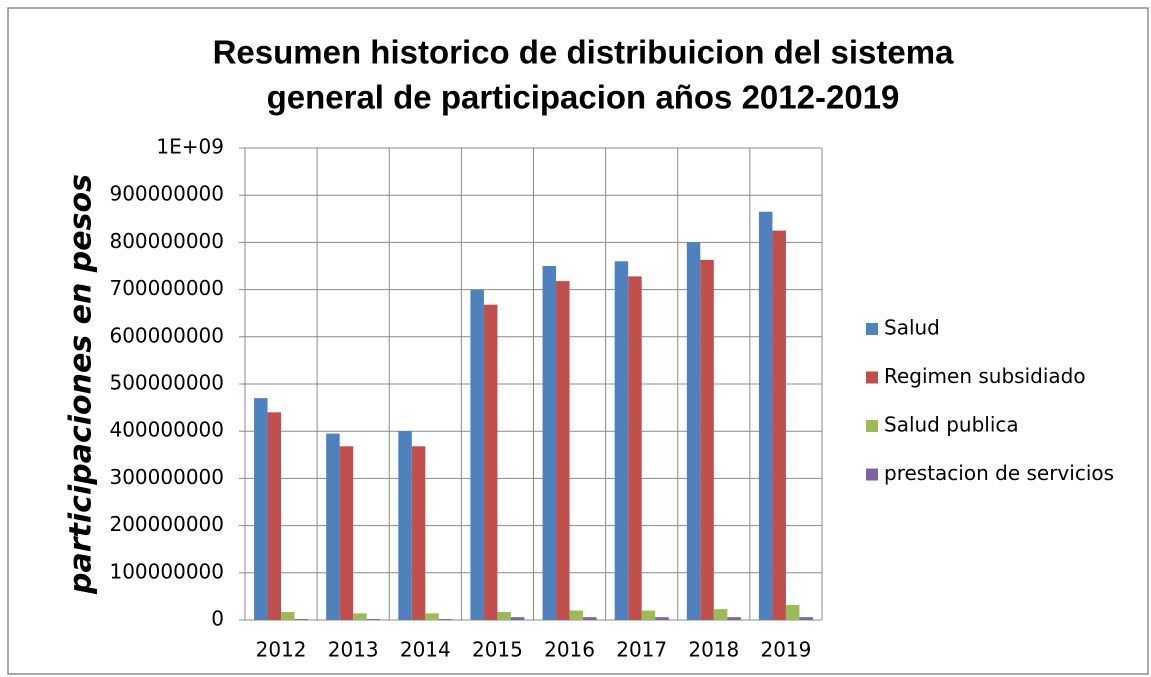  I want to click on x-tick-label: 2014, so click(425, 650).